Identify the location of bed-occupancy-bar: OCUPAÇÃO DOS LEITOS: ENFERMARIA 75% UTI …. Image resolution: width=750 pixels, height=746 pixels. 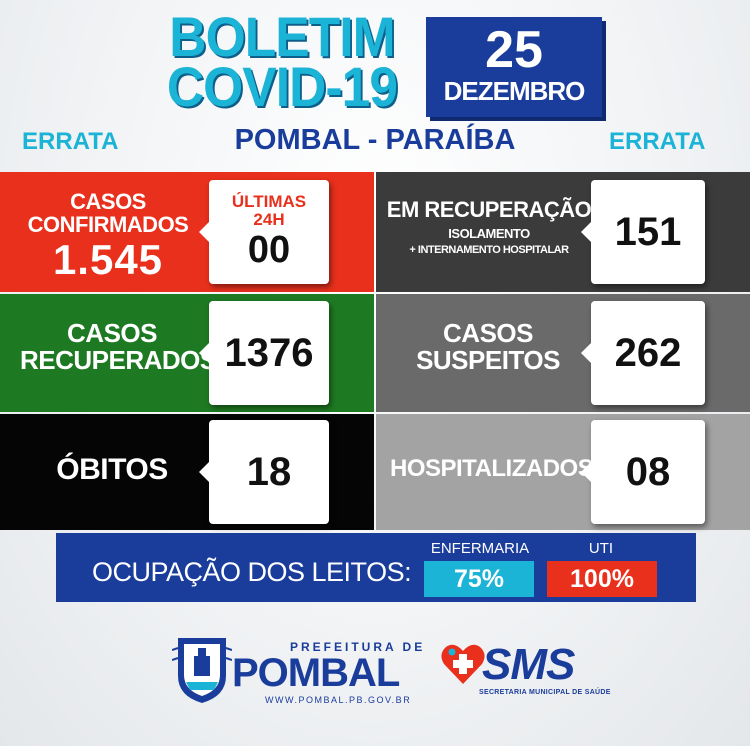
(376, 567).